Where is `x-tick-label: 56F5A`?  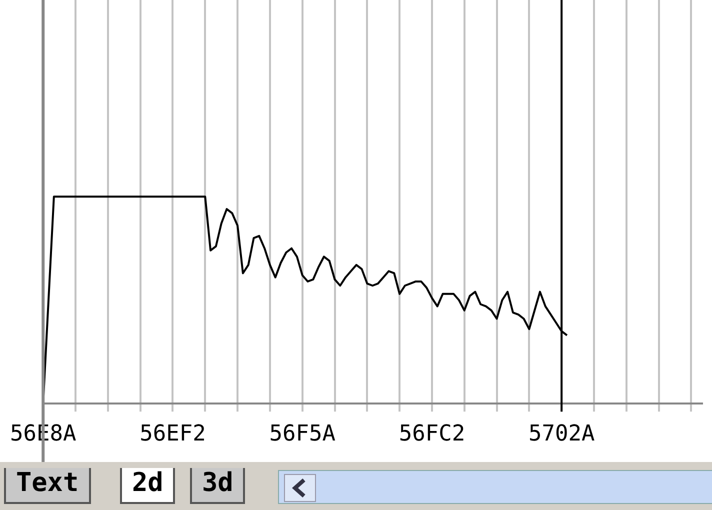 x-tick-label: 56F5A is located at coordinates (302, 434).